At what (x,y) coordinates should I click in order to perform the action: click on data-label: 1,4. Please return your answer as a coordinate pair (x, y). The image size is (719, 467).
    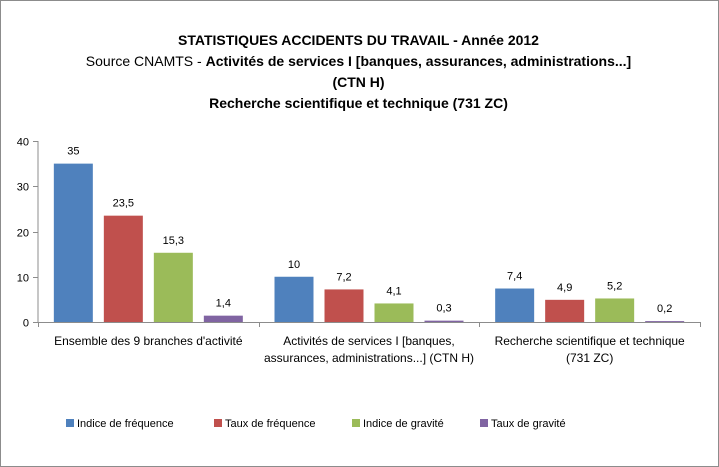
    Looking at the image, I should click on (223, 304).